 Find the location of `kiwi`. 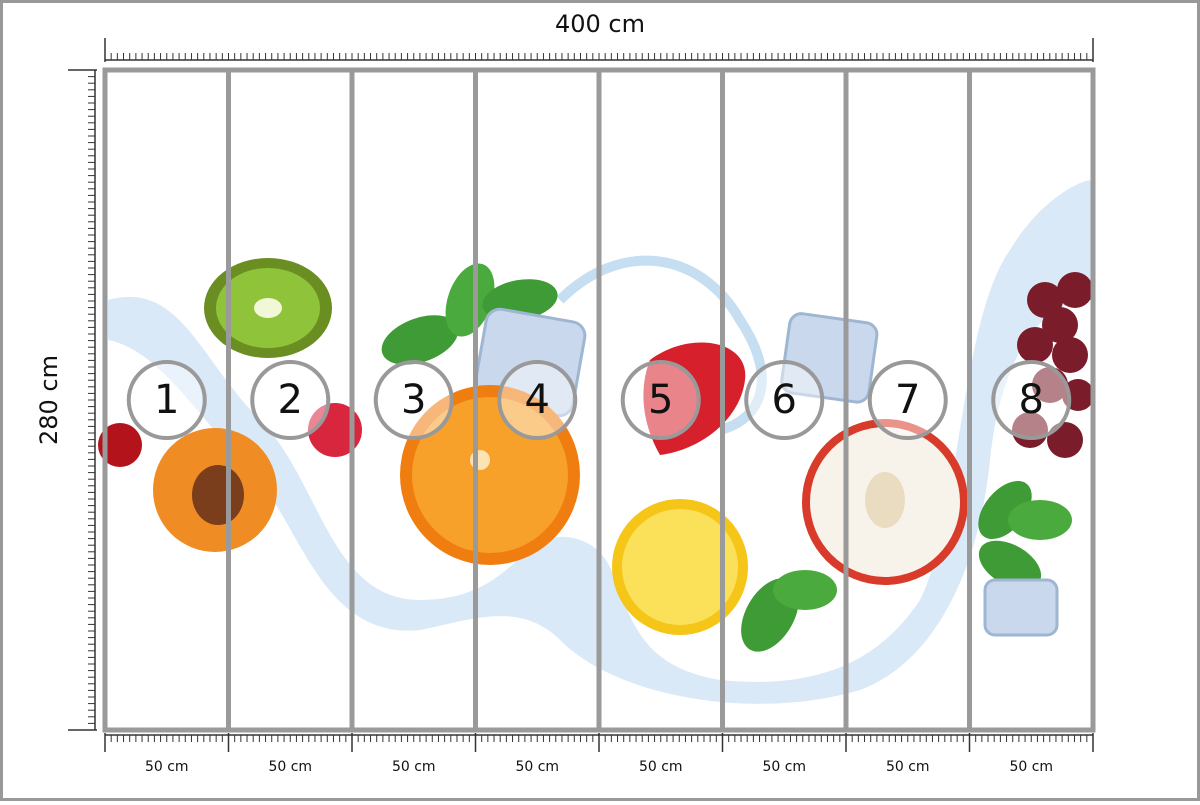

kiwi is located at coordinates (268, 308).